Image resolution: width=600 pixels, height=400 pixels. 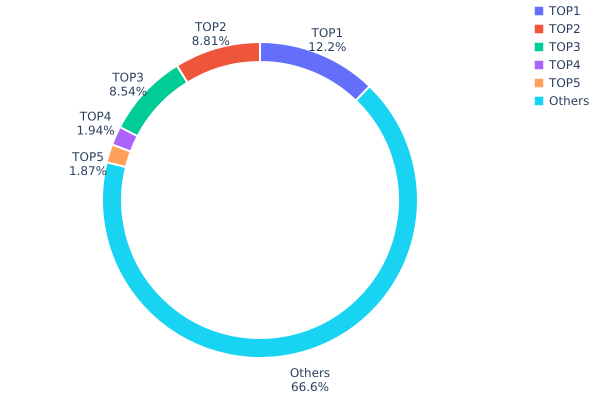 I want to click on data-label: 12.2%, so click(x=327, y=47).